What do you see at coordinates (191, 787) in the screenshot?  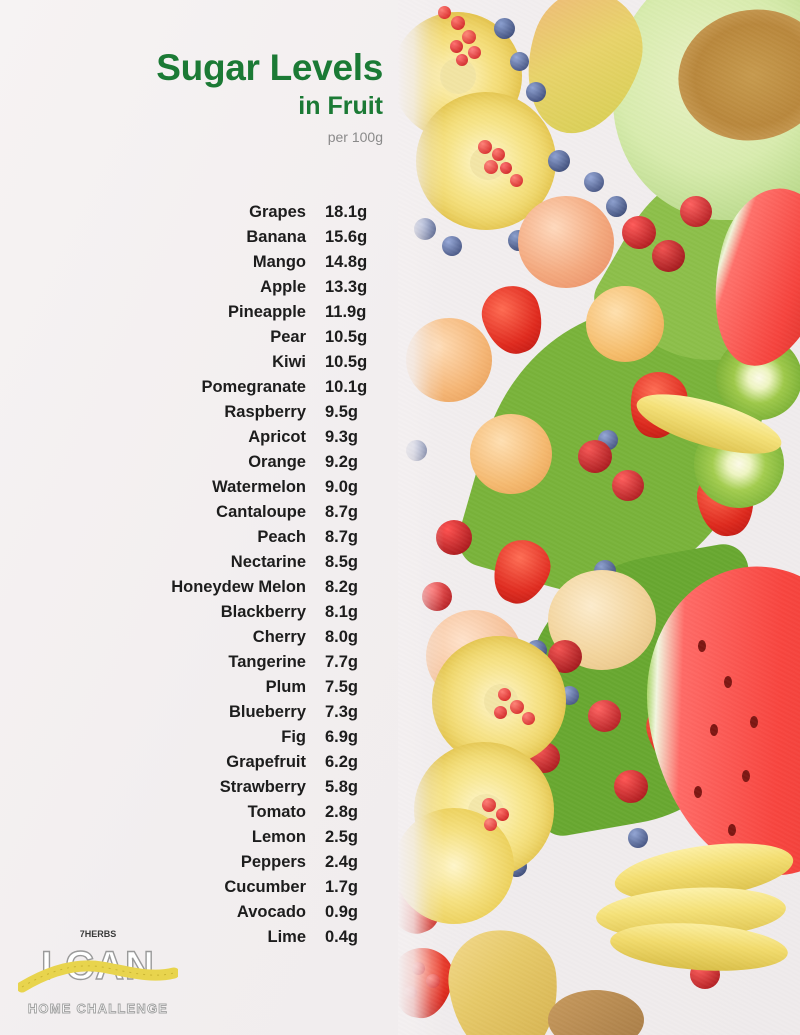 I see `list-item: Strawberry 5.8g` at bounding box center [191, 787].